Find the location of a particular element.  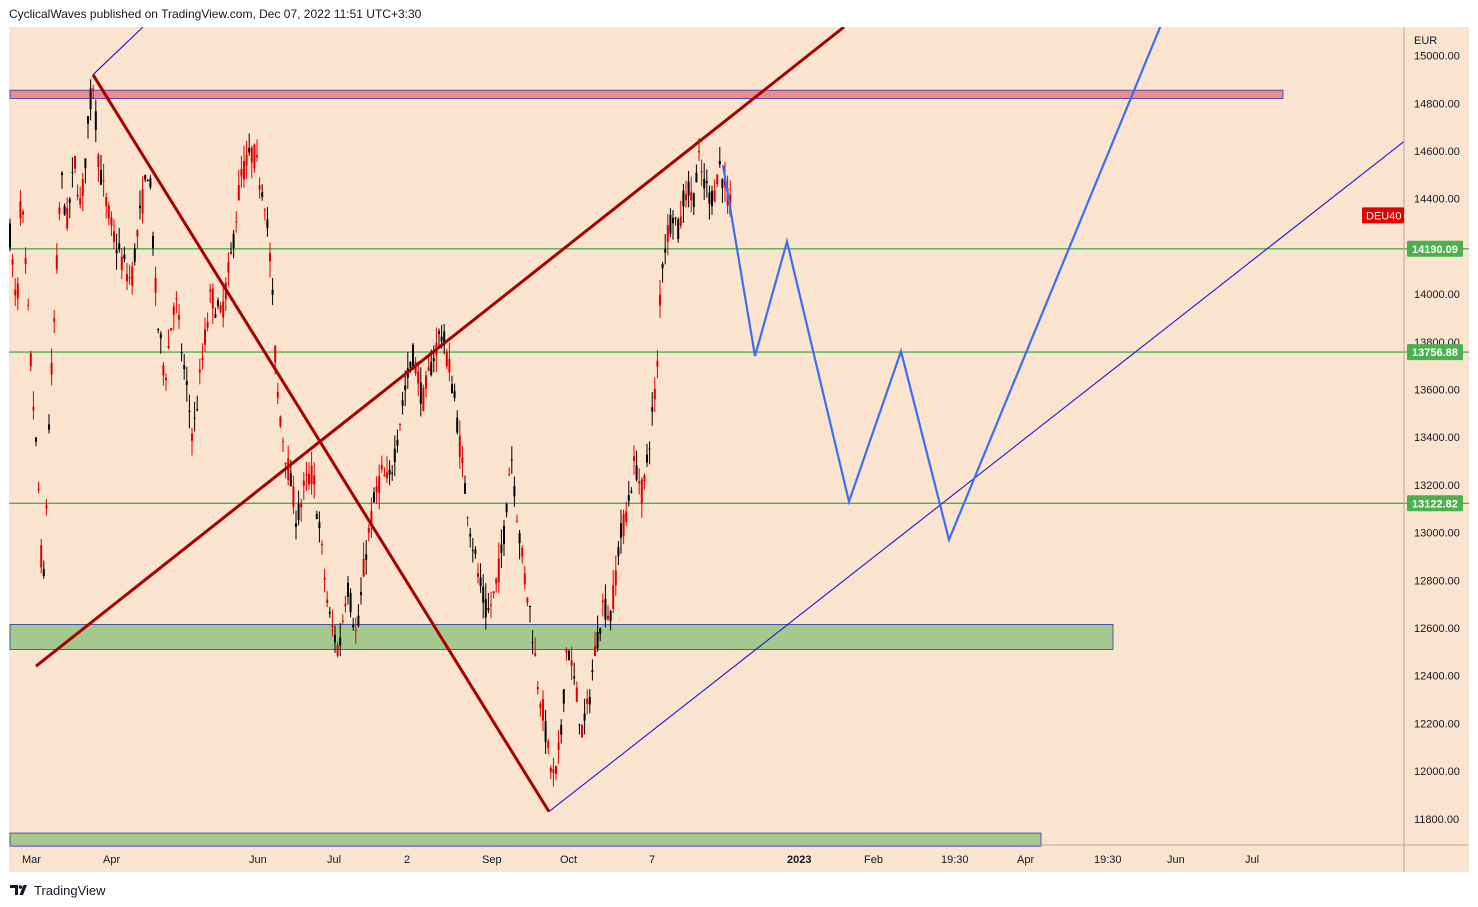

y-tick-label: 14600.00 is located at coordinates (1437, 152).